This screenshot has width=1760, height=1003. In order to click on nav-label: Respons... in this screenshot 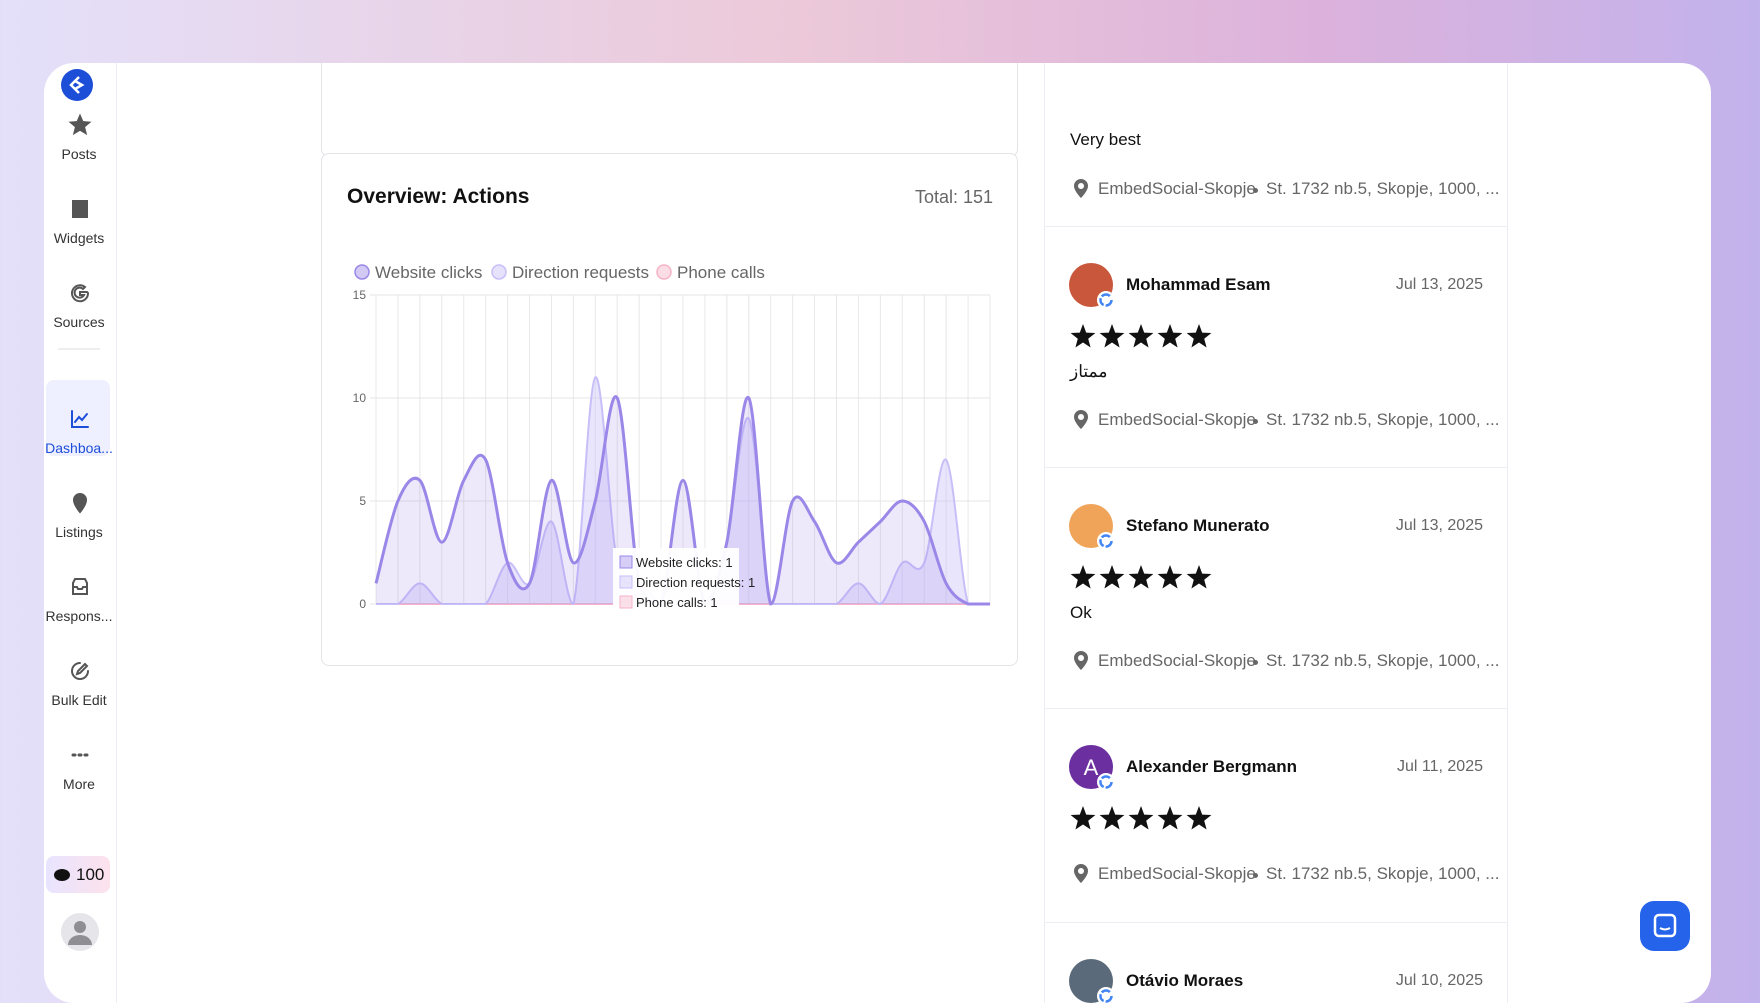, I will do `click(79, 616)`.